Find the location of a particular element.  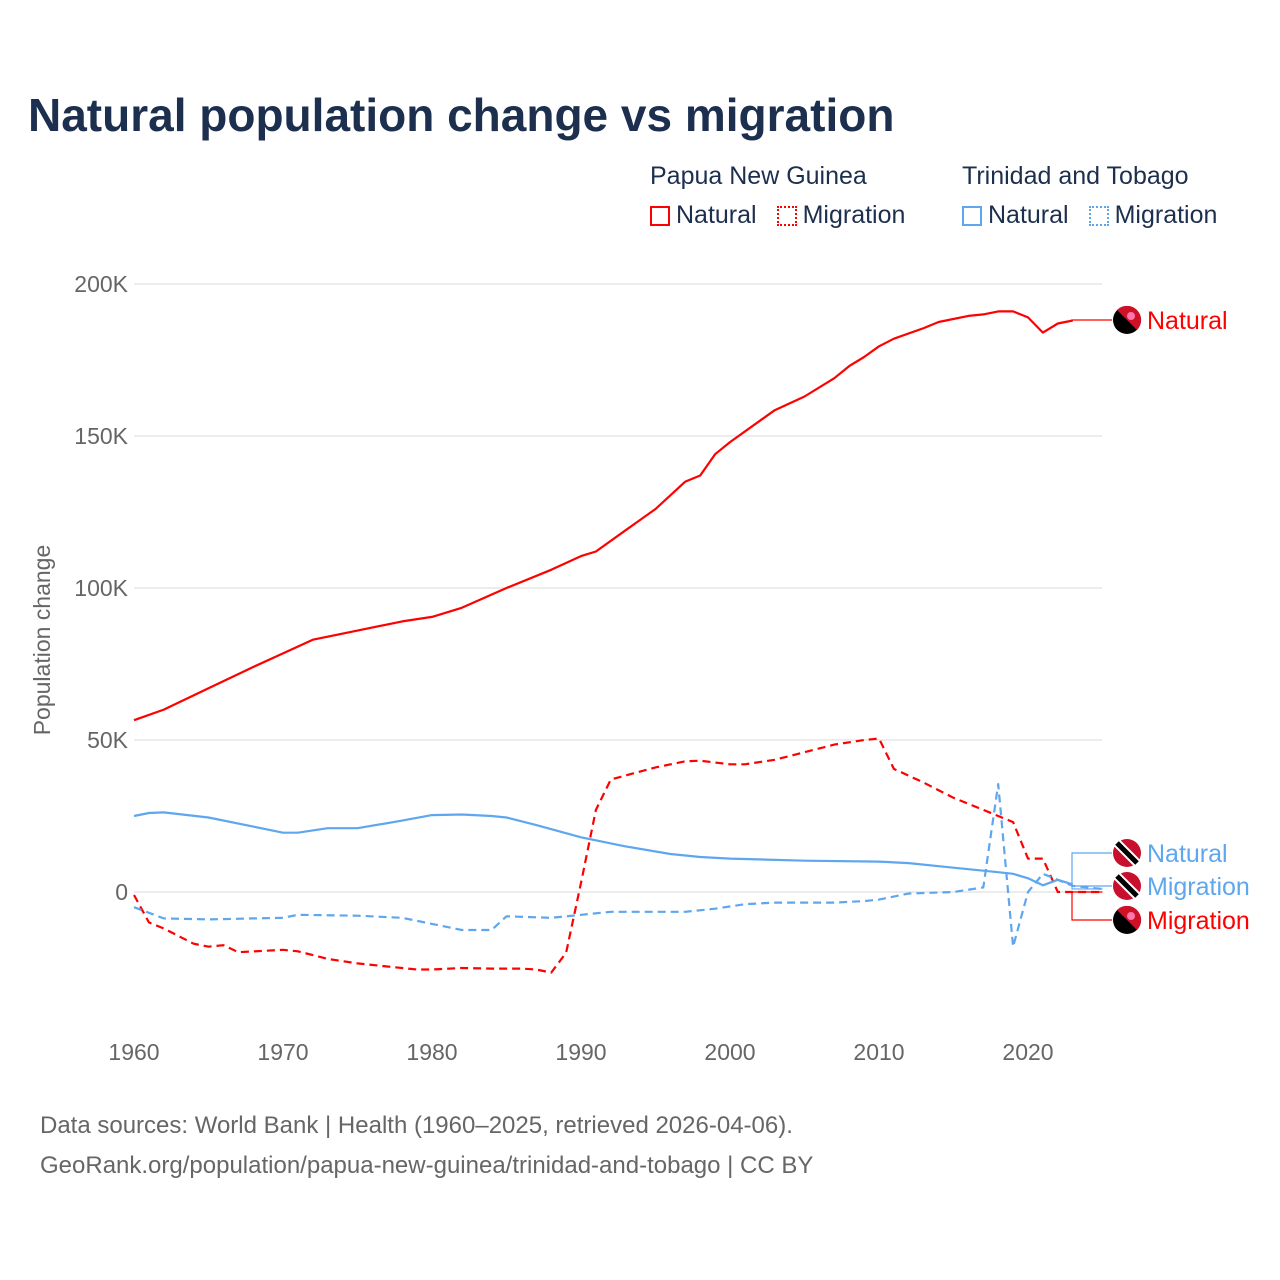

y-tick-label: 100K is located at coordinates (101, 588).